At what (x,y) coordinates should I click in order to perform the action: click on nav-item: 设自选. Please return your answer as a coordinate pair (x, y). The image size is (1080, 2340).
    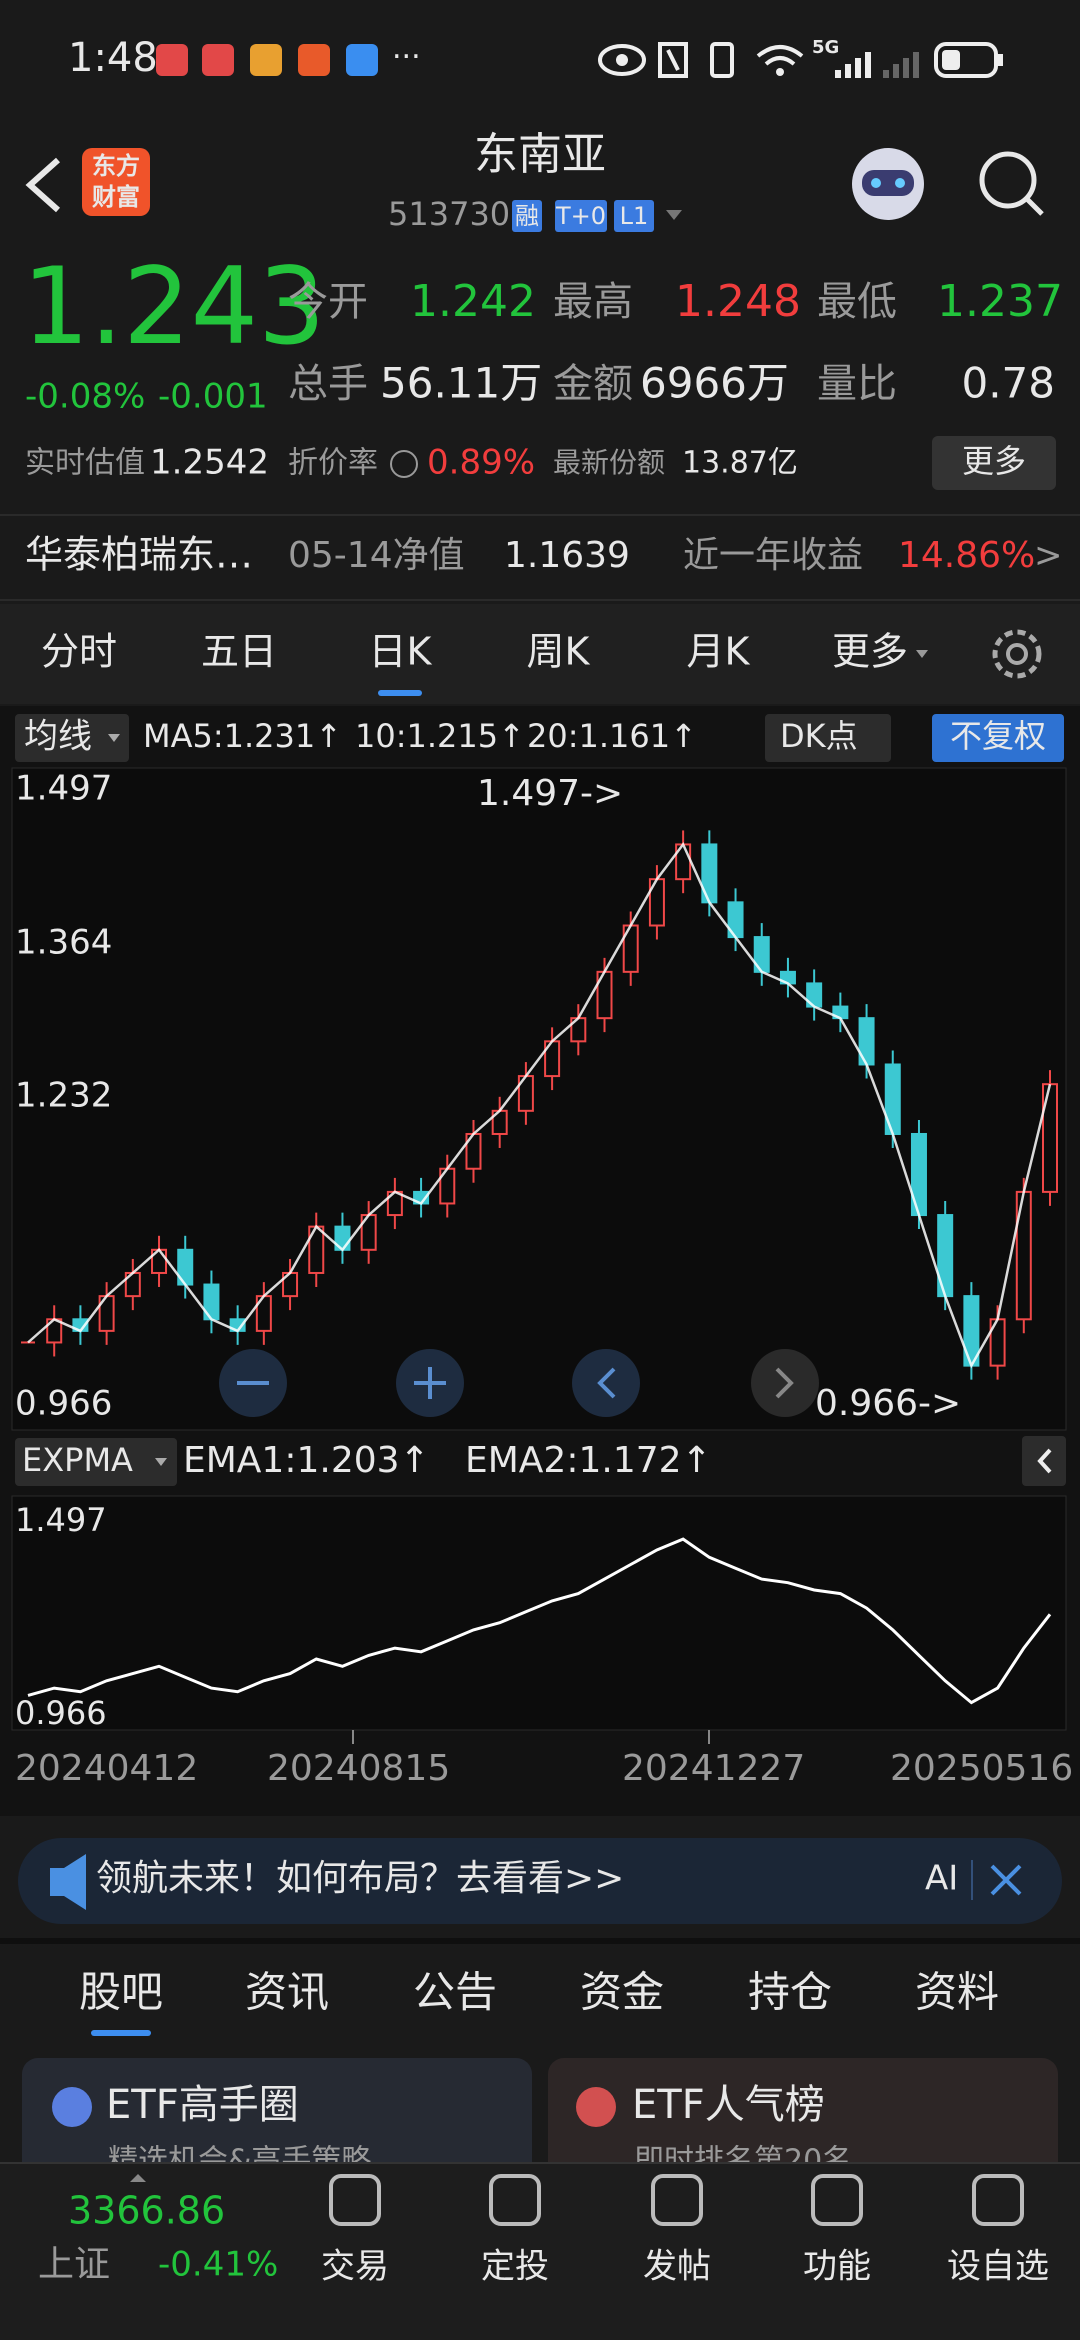
    Looking at the image, I should click on (998, 2230).